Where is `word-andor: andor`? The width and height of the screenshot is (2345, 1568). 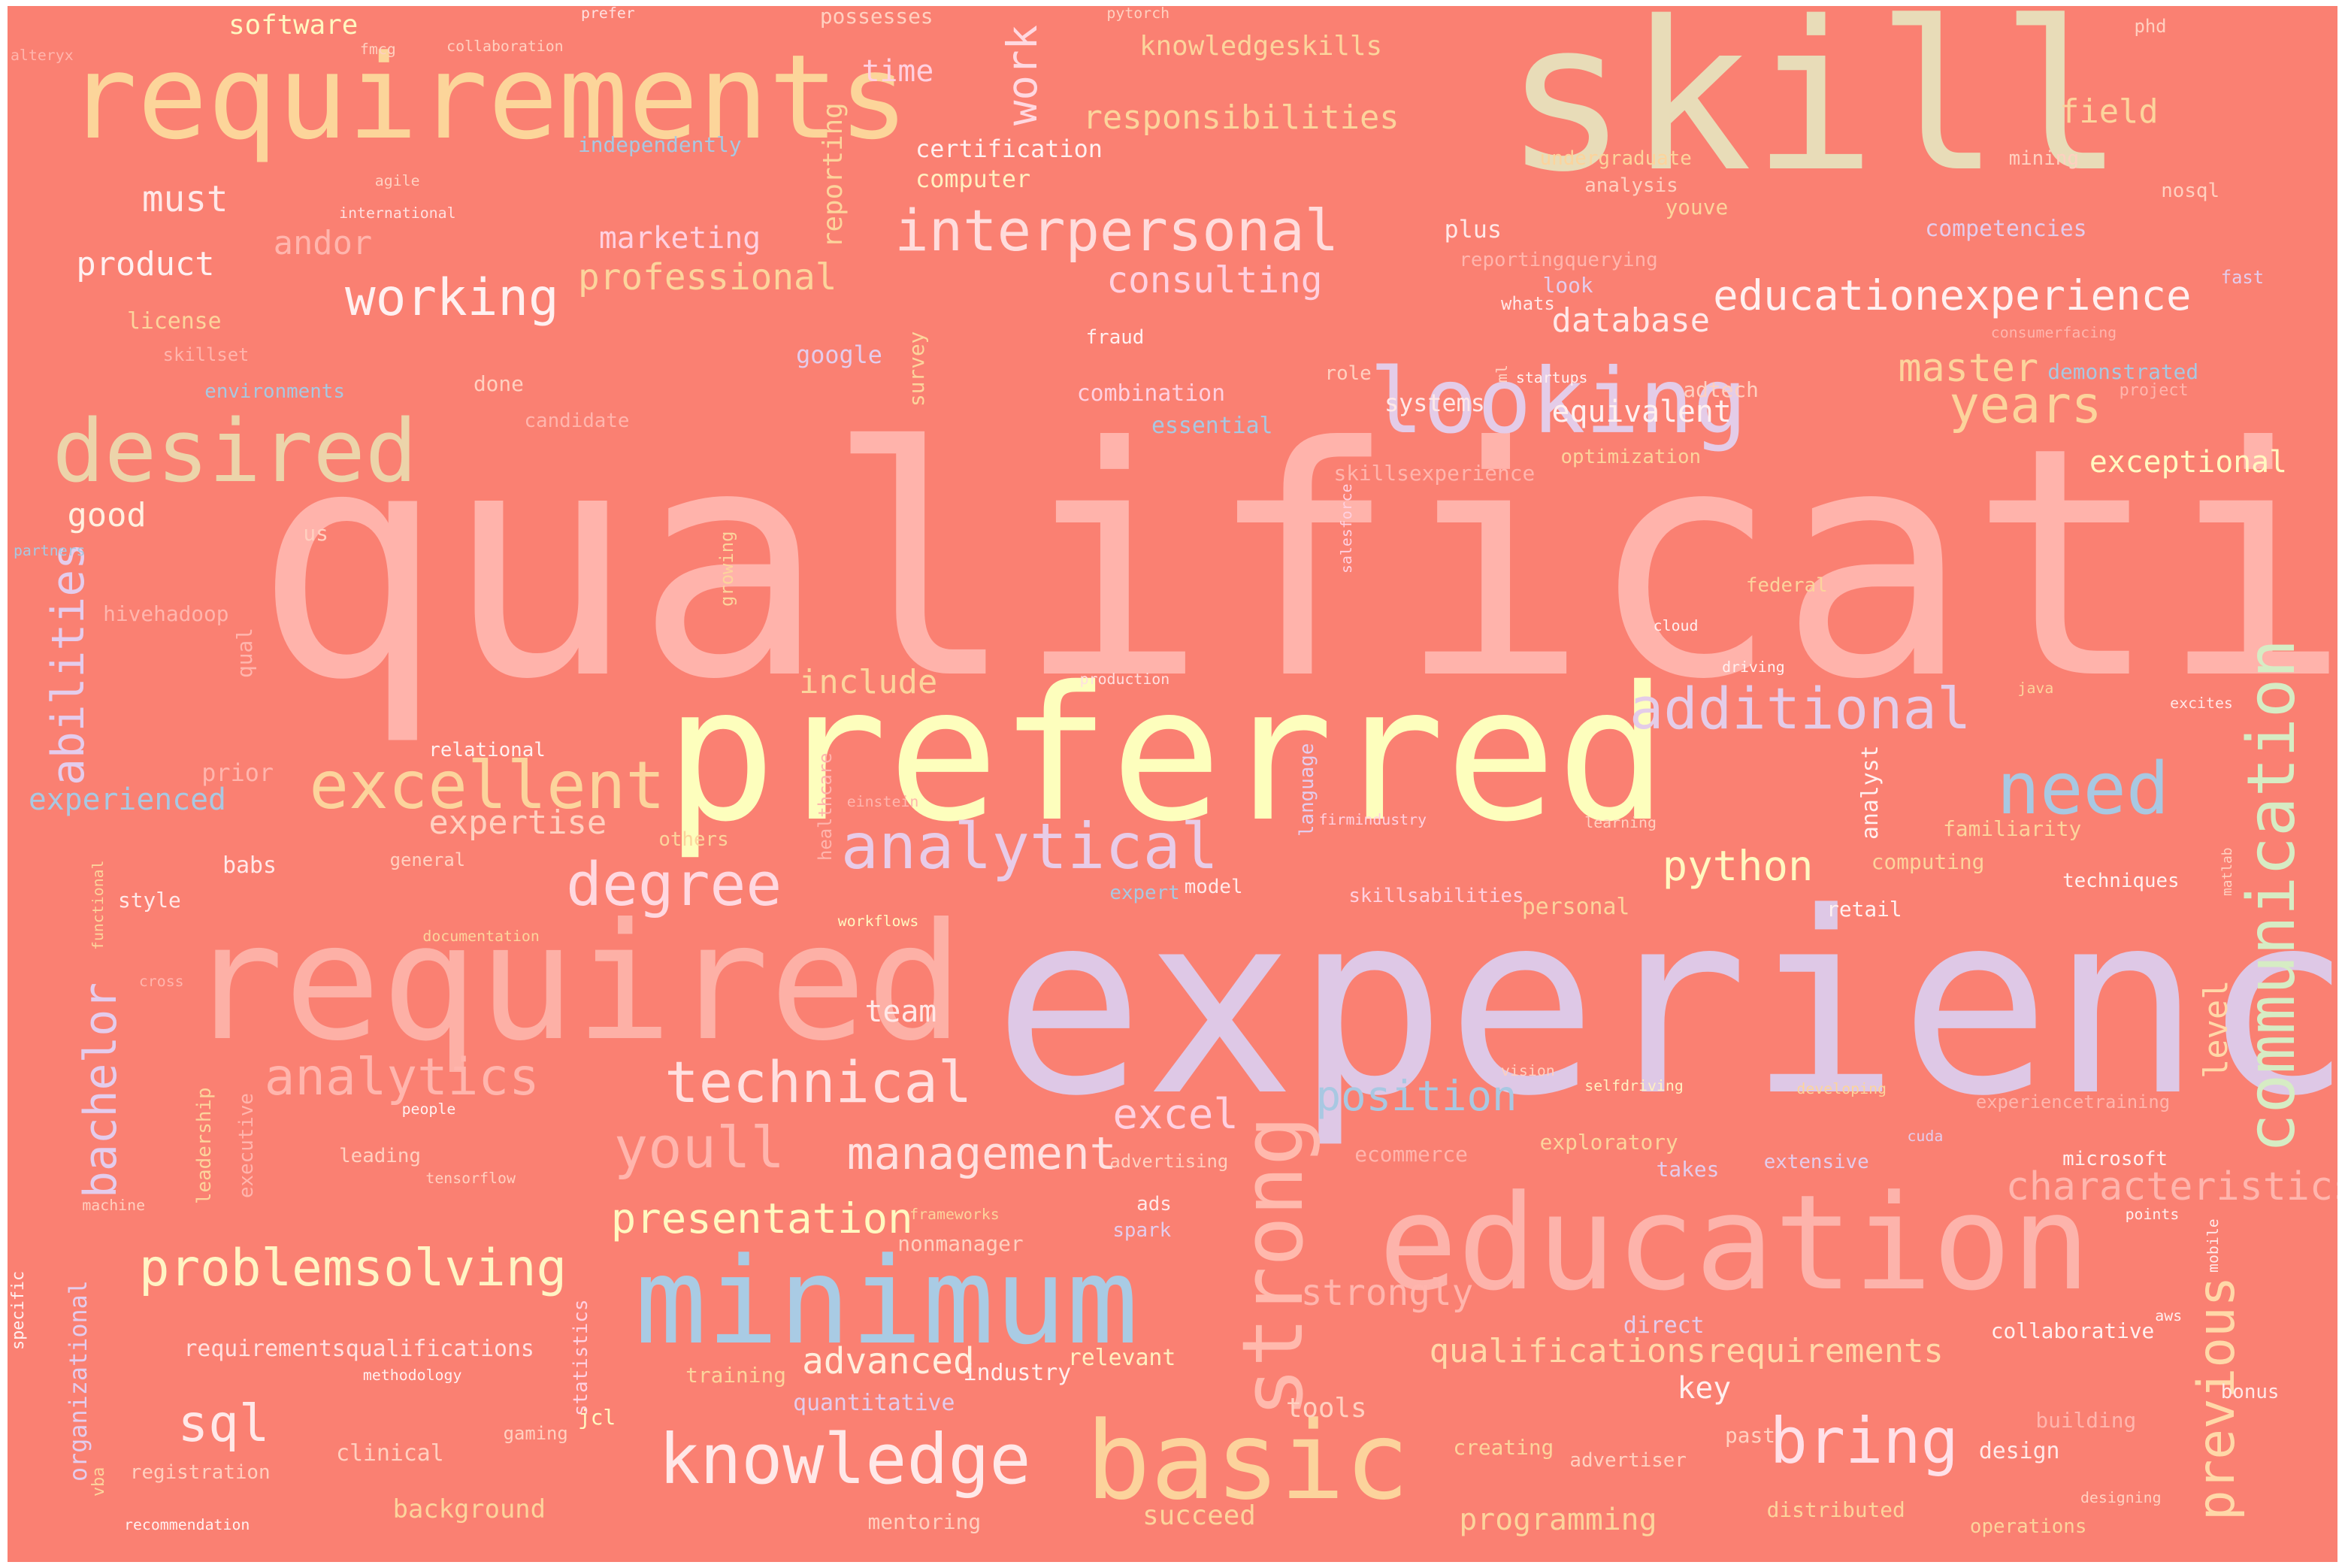 word-andor: andor is located at coordinates (323, 243).